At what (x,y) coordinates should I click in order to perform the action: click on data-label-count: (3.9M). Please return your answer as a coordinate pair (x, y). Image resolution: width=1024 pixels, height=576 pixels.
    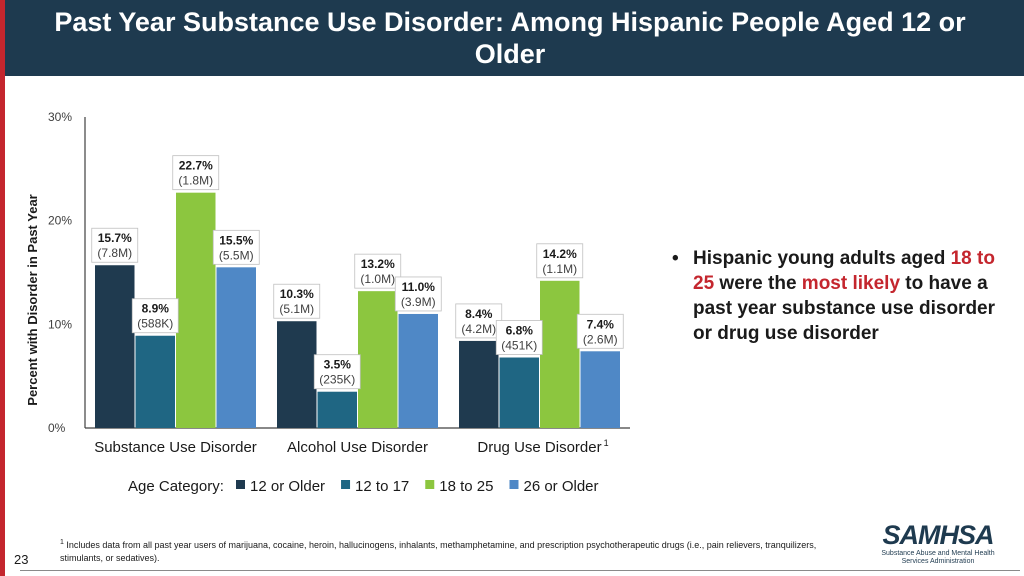
    Looking at the image, I should click on (418, 302).